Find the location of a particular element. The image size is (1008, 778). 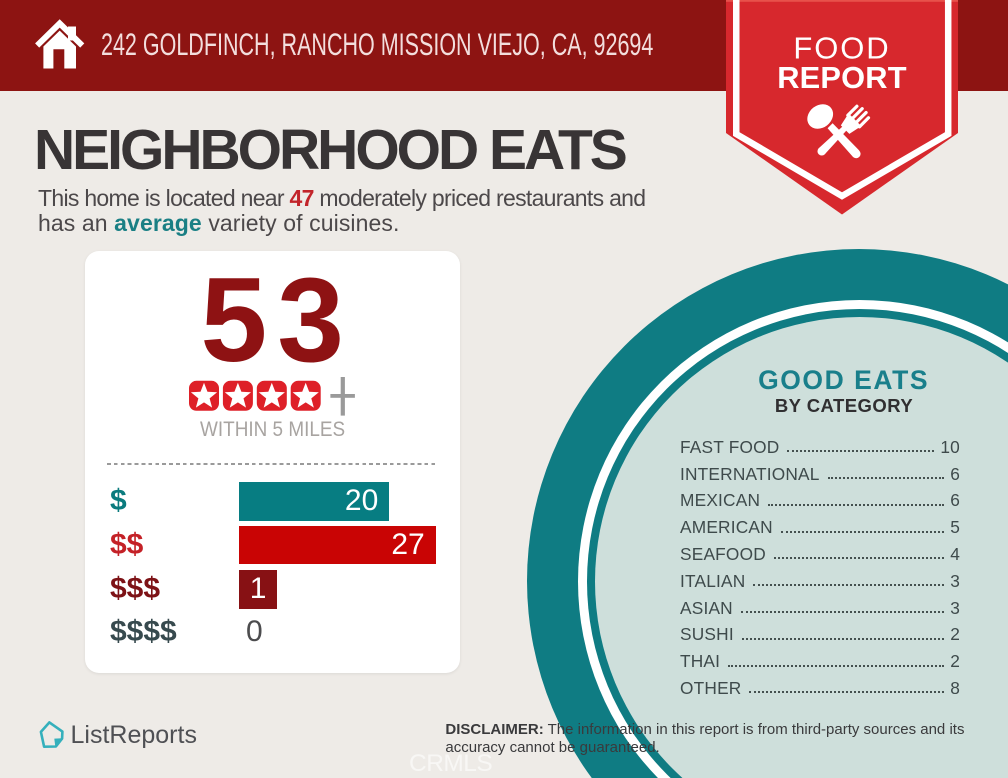

svg-text: FOOD is located at coordinates (841, 47).